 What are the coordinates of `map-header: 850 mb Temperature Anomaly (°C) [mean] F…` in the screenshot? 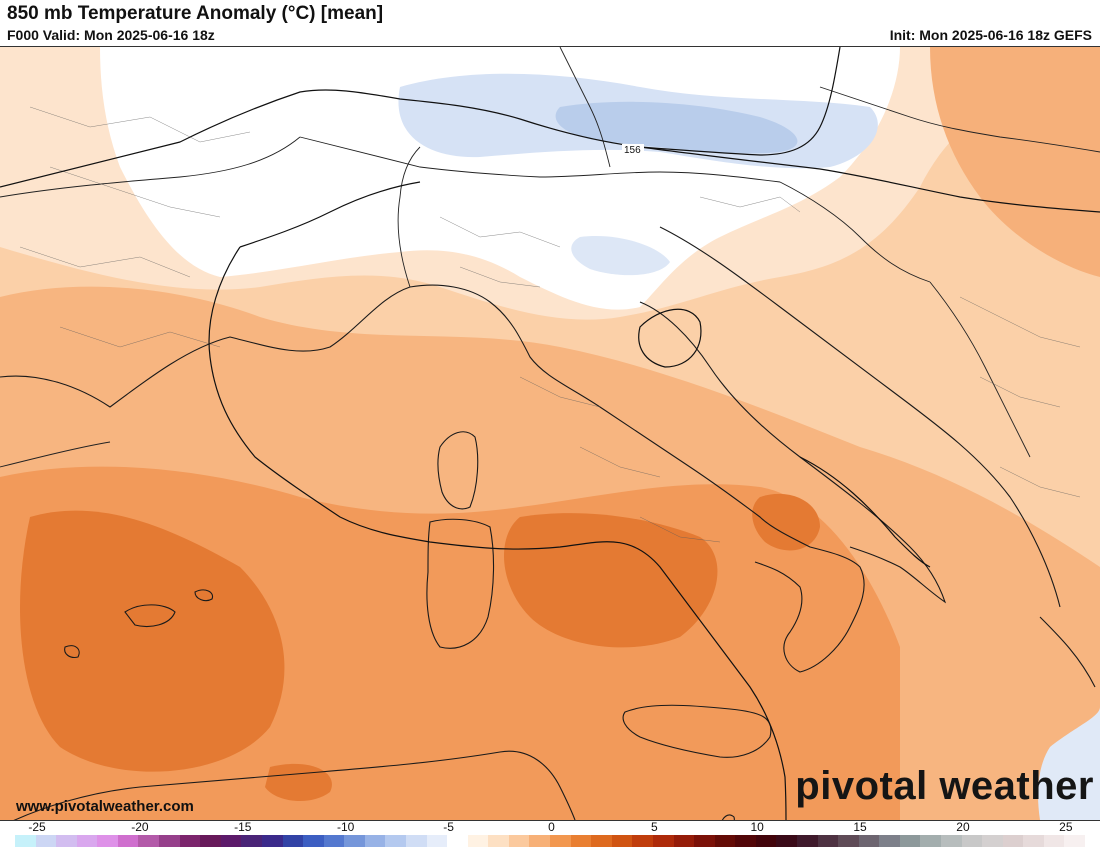 It's located at (550, 23).